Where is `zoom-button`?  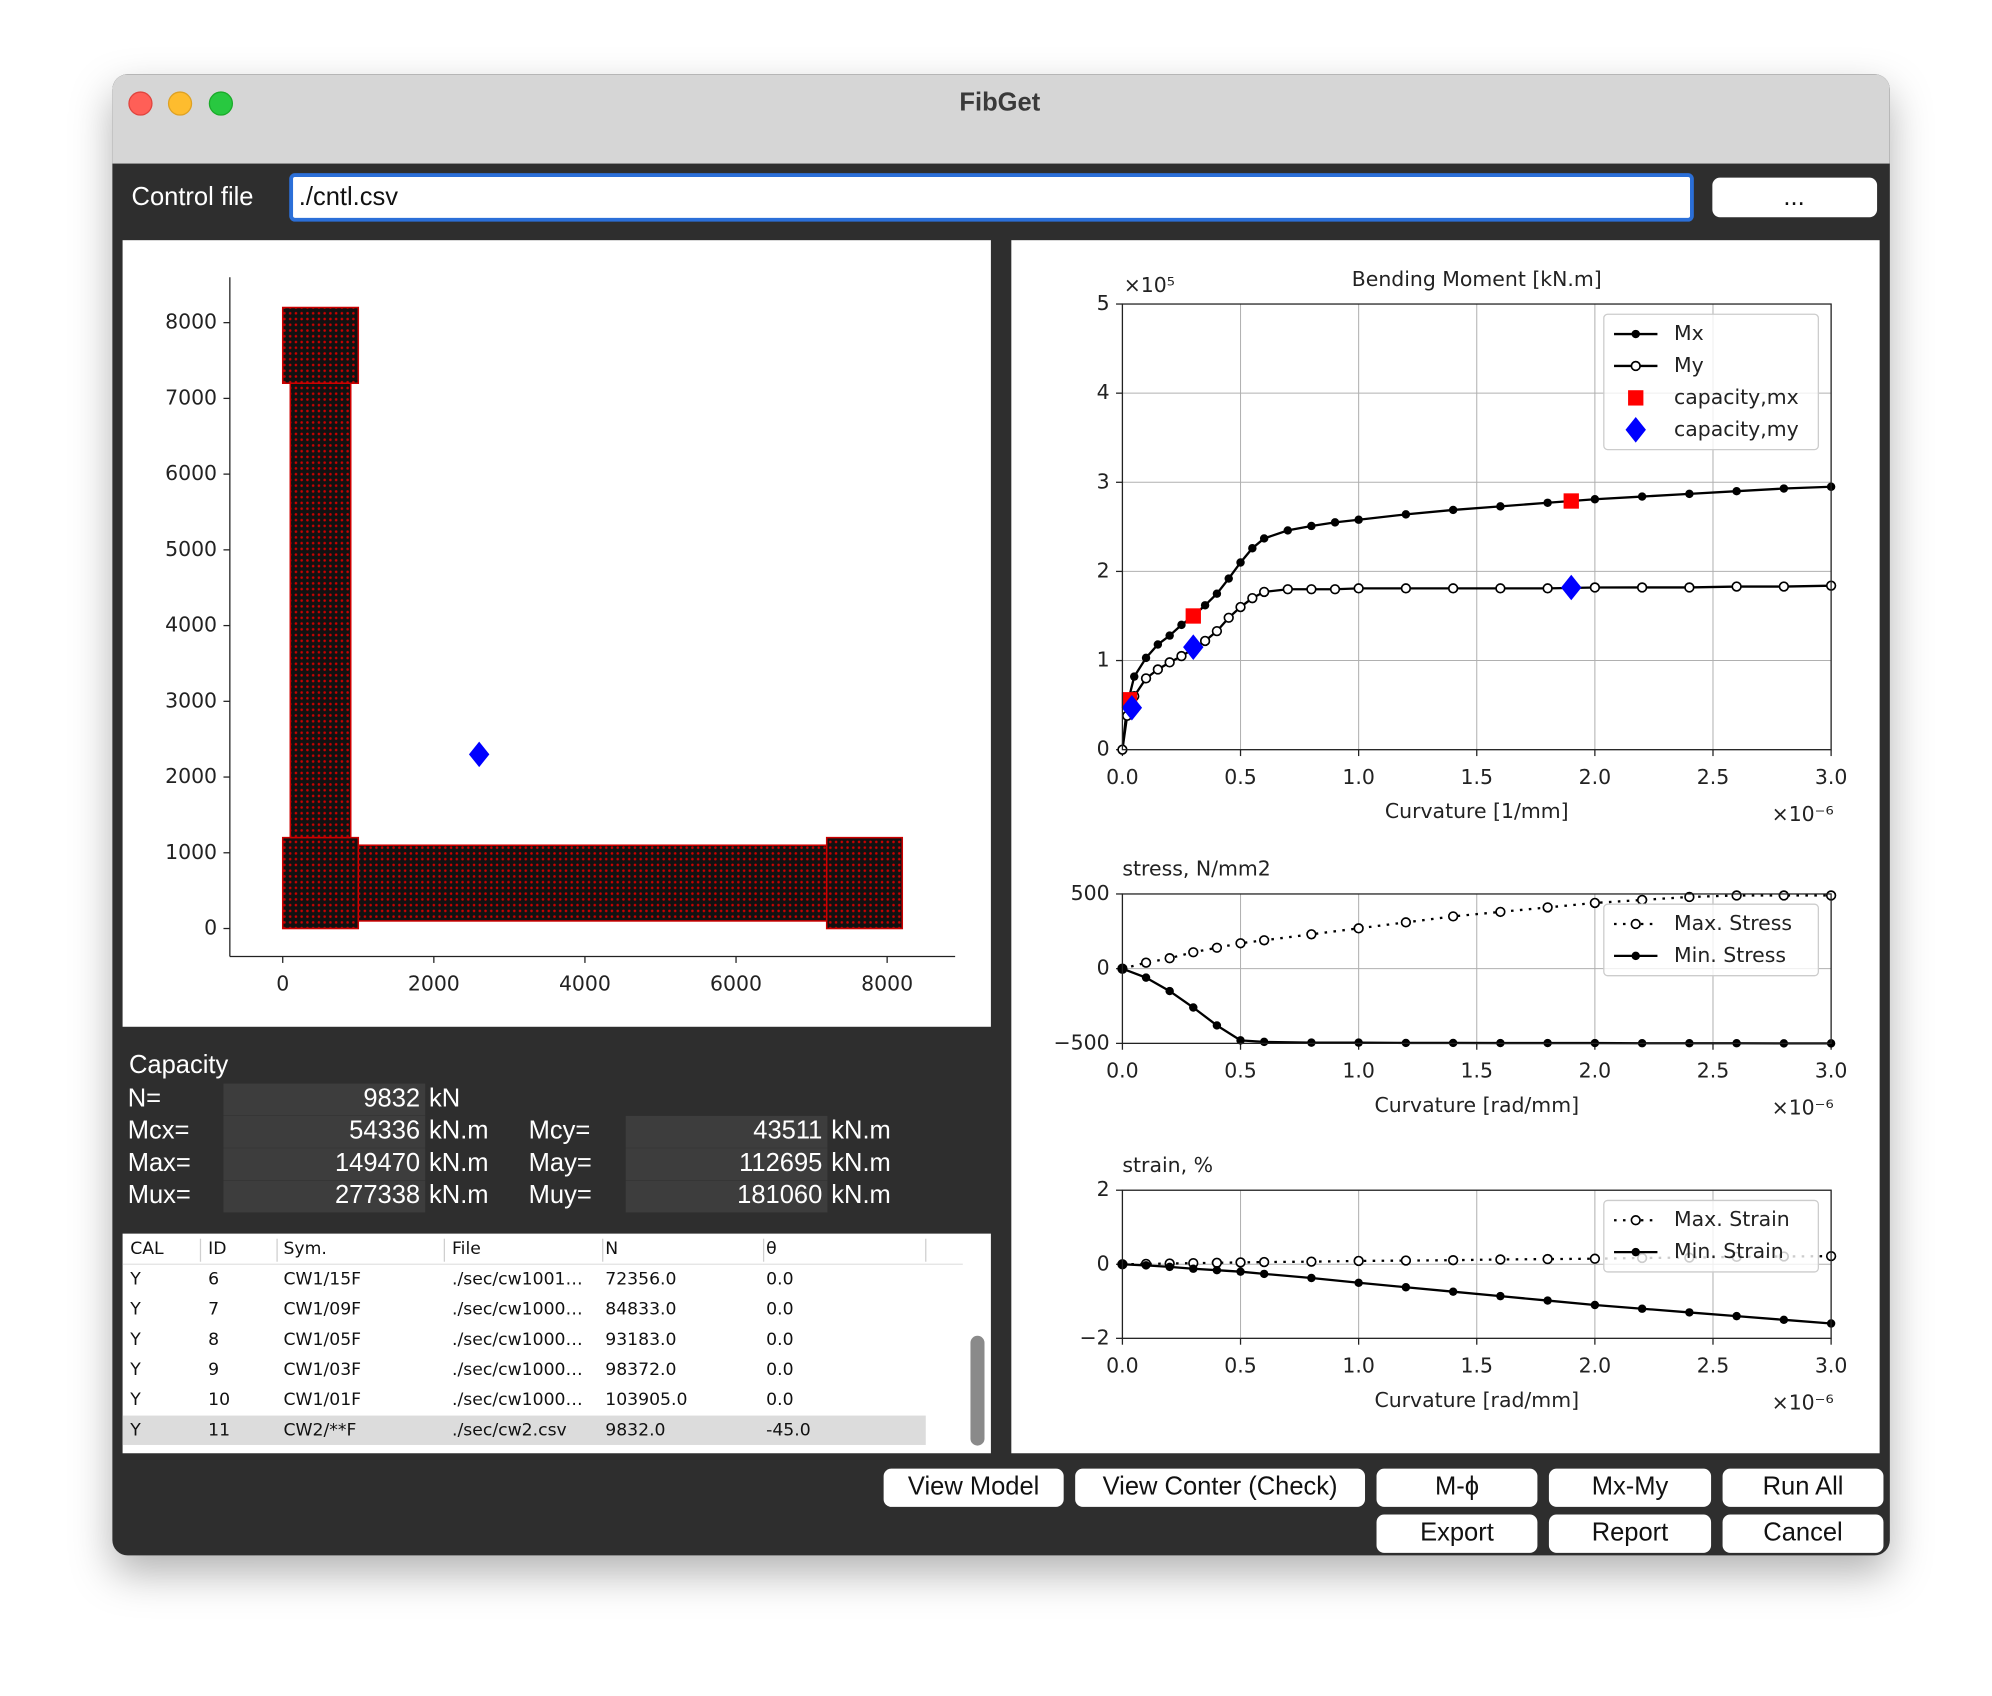
zoom-button is located at coordinates (221, 103).